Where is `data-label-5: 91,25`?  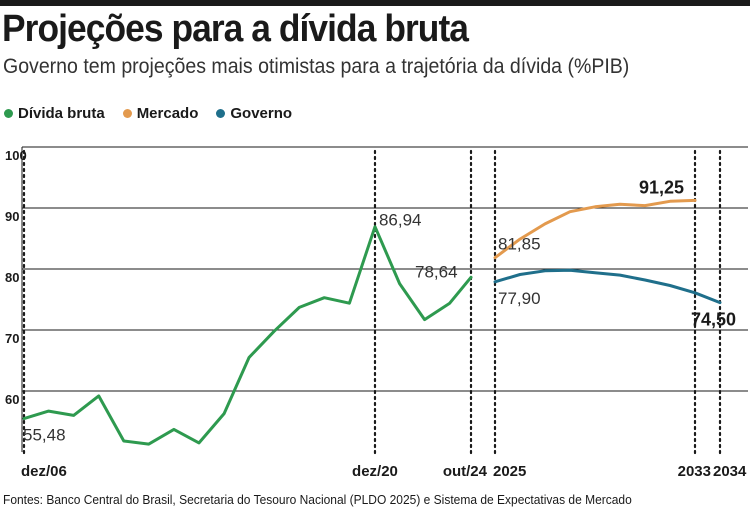
data-label-5: 91,25 is located at coordinates (661, 187).